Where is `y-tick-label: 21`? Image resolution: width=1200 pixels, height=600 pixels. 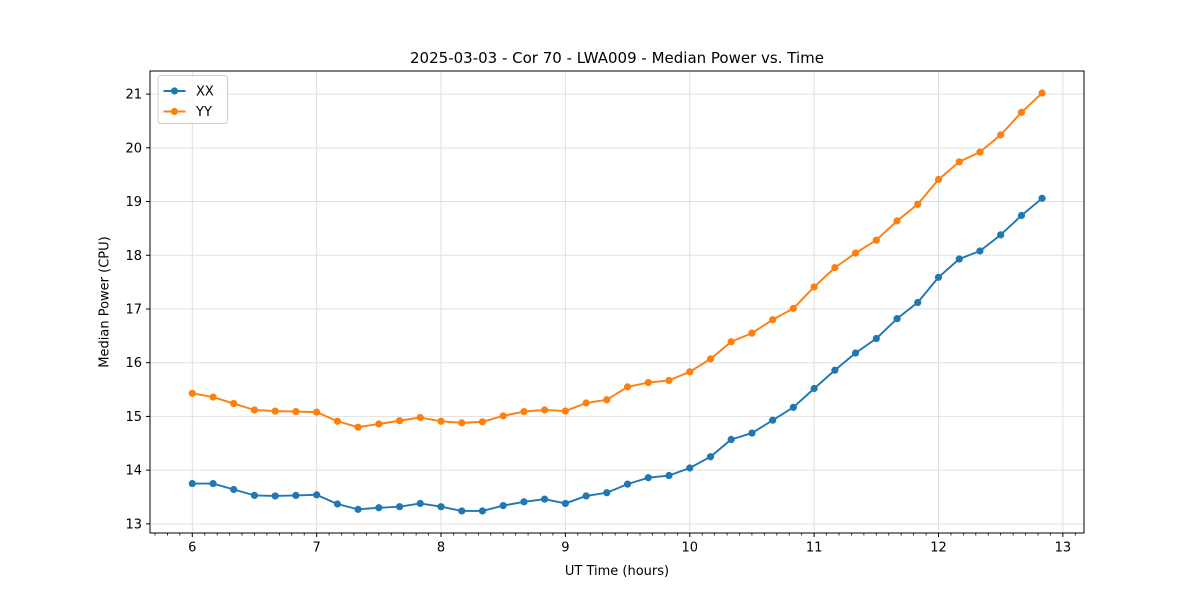 y-tick-label: 21 is located at coordinates (133, 95).